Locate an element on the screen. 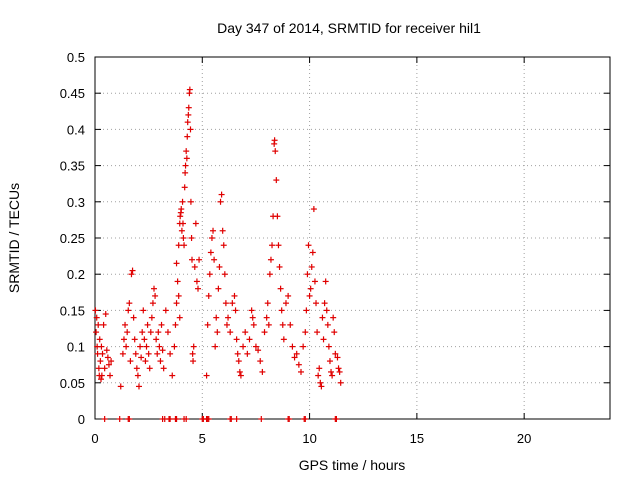  x-tick-label: 0 is located at coordinates (94, 438).